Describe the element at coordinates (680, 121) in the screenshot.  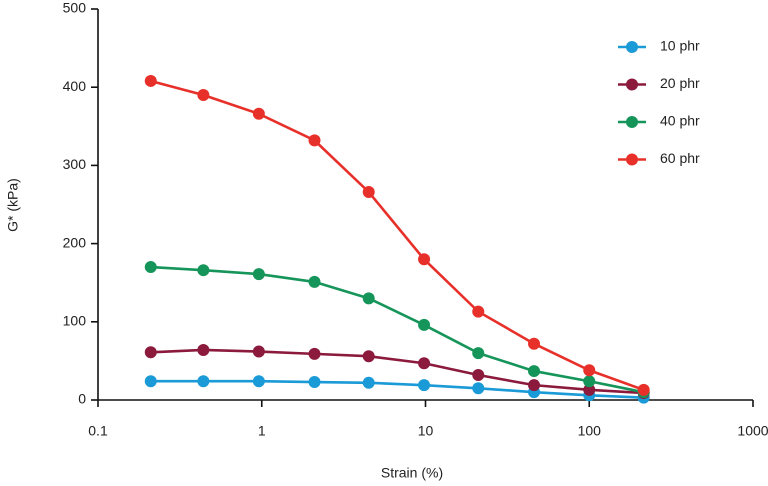
I see `legend-label: 40 phr` at that location.